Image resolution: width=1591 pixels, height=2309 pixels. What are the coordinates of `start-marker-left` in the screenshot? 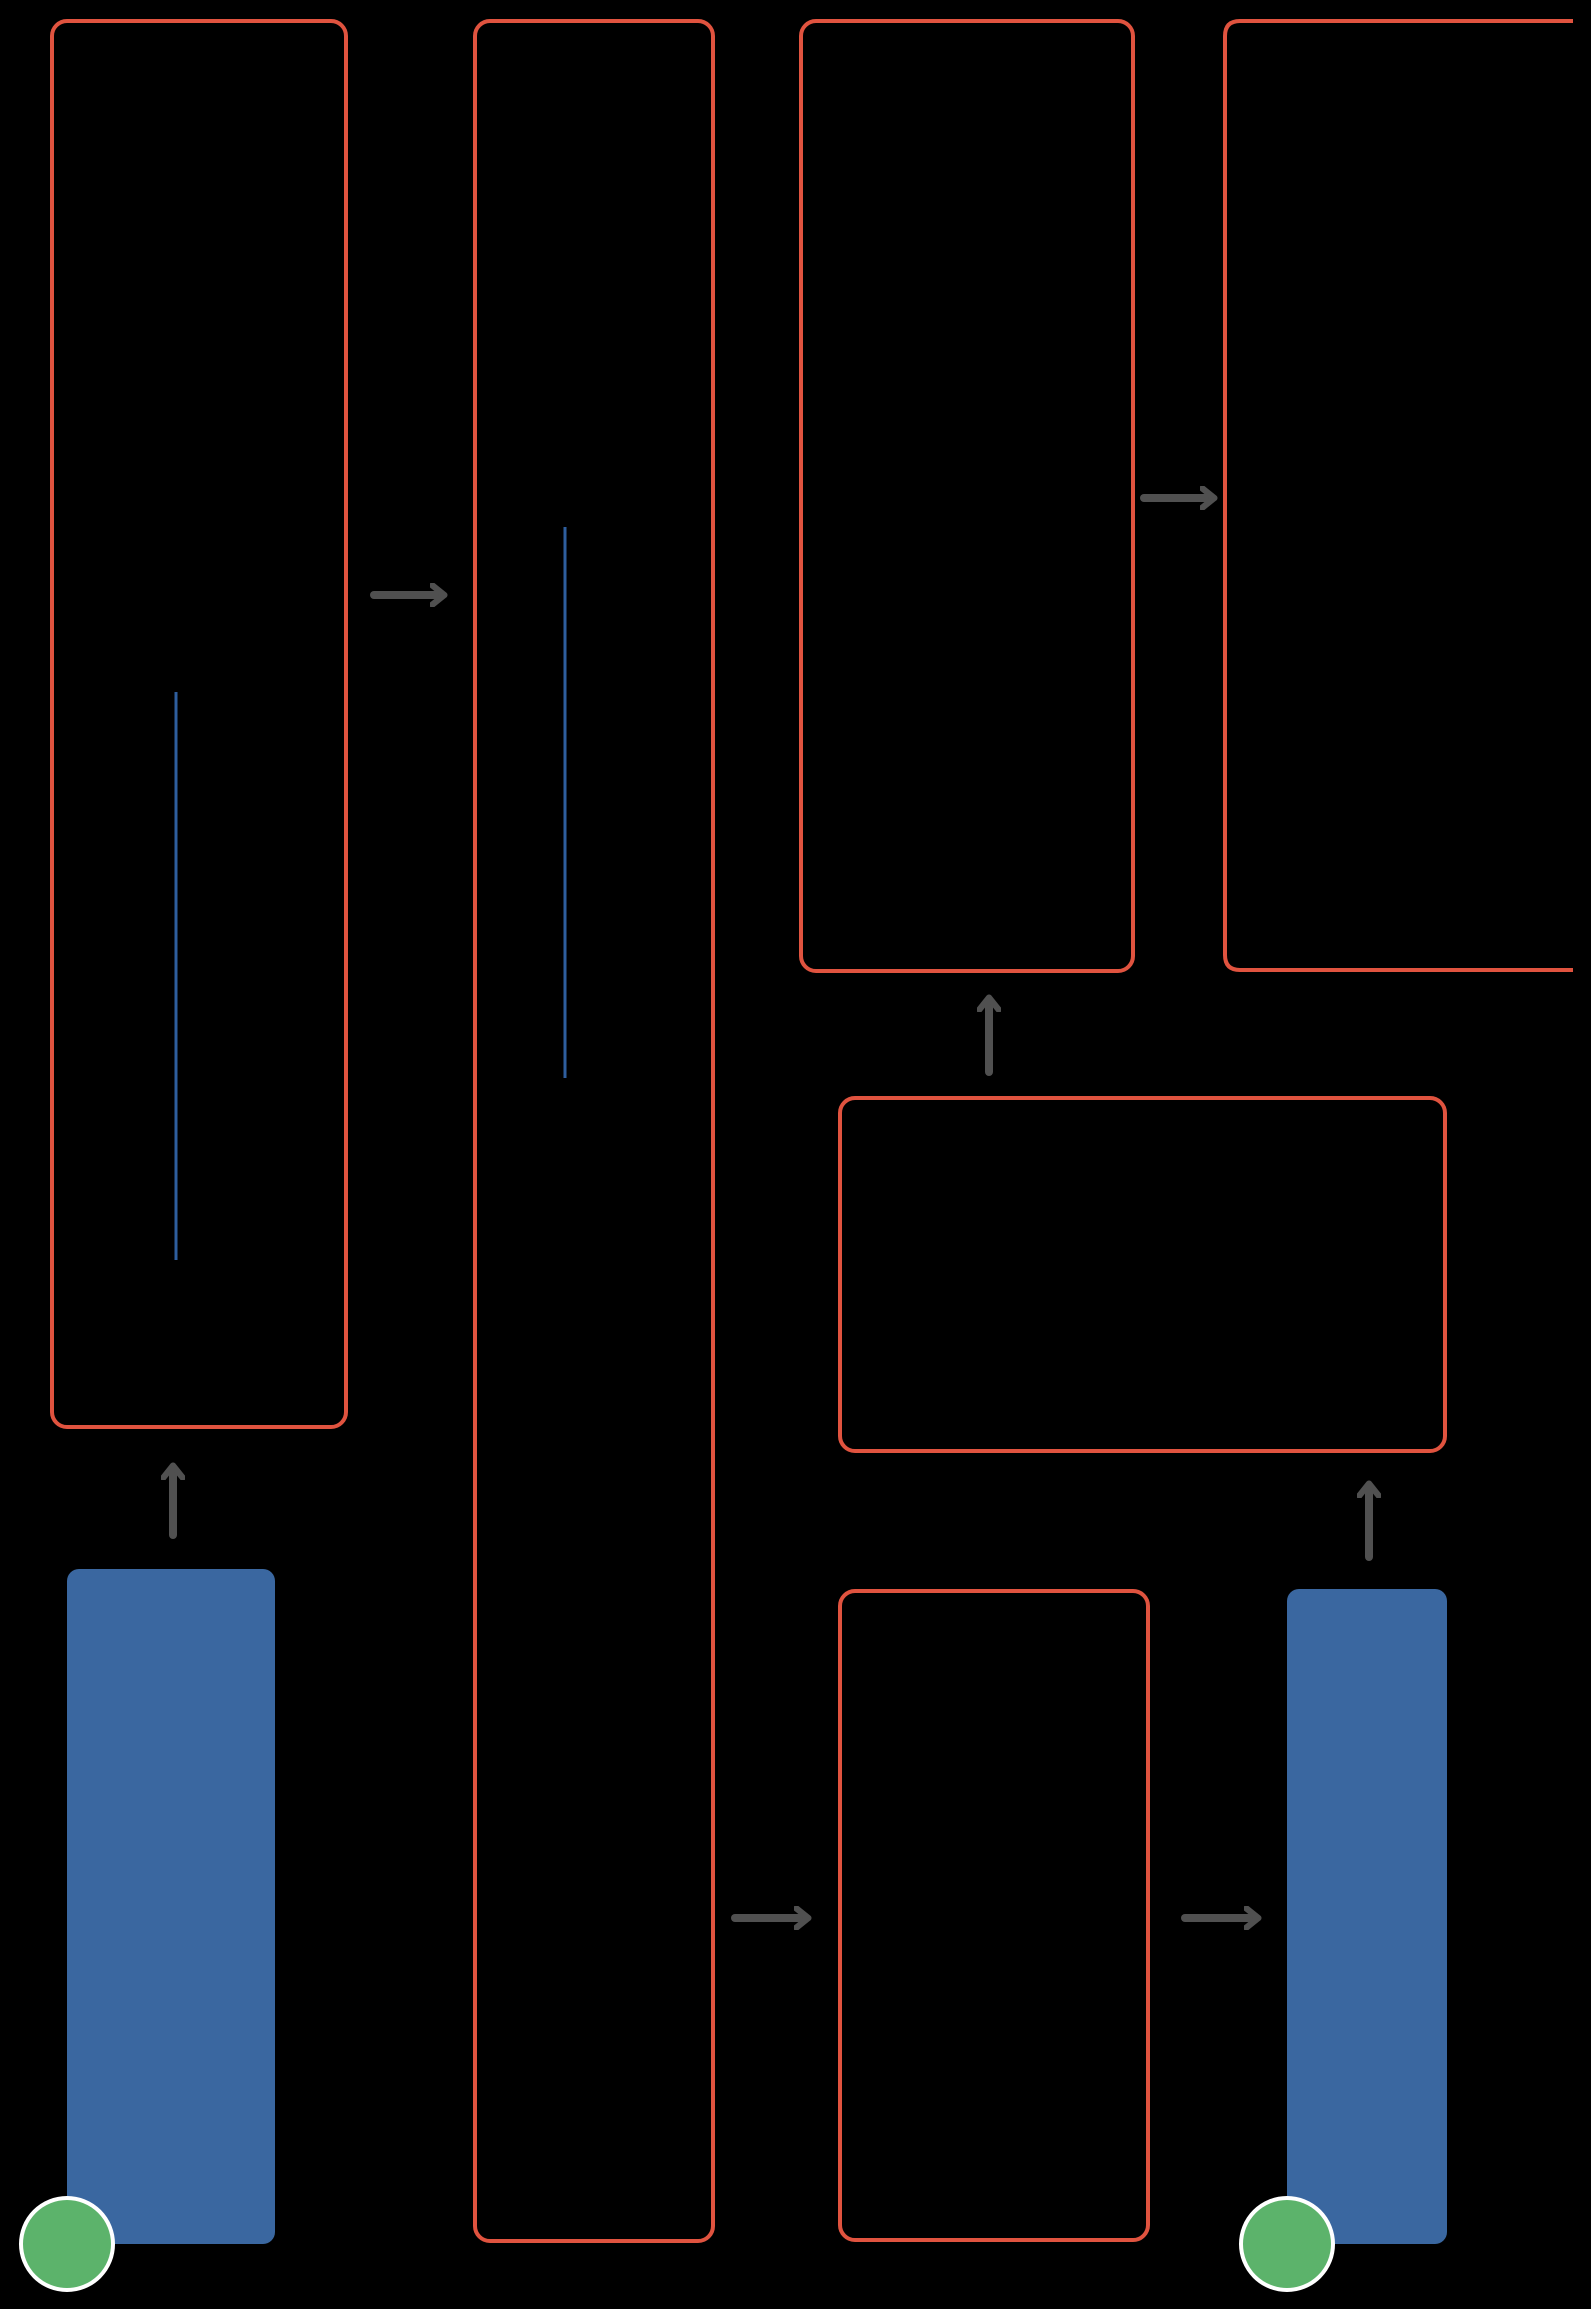 It's located at (67, 2244).